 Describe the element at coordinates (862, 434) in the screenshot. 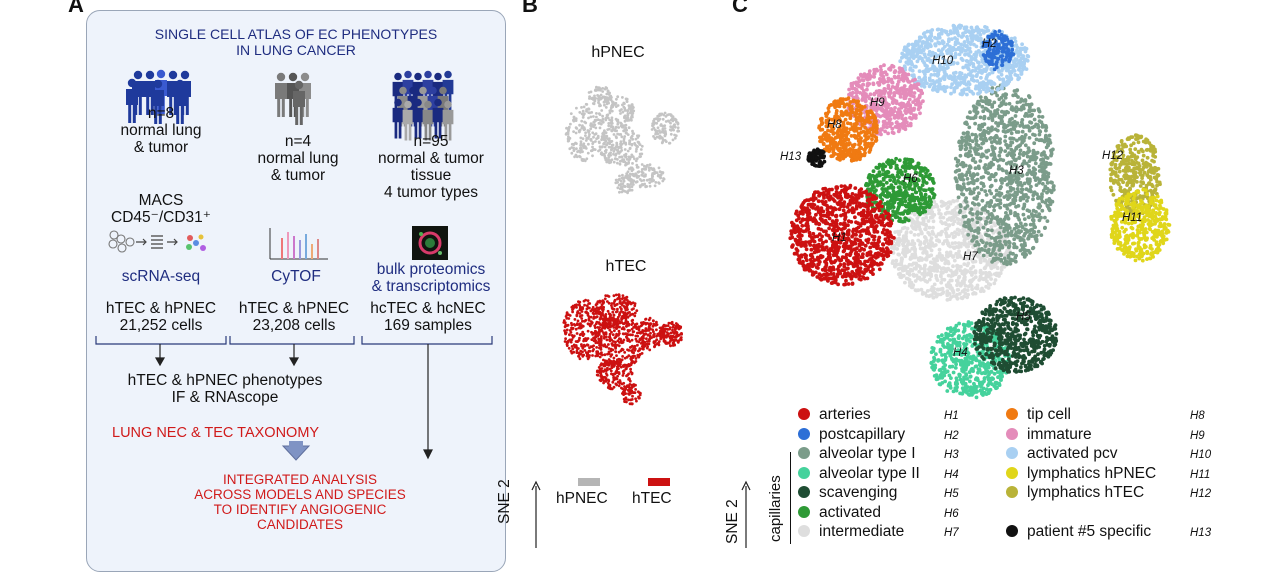

I see `legend-label: postcapillary` at that location.